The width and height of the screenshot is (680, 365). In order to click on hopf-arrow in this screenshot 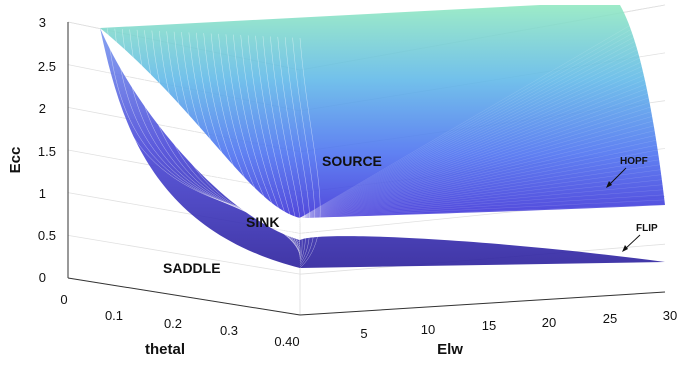, I will do `click(617, 177)`.